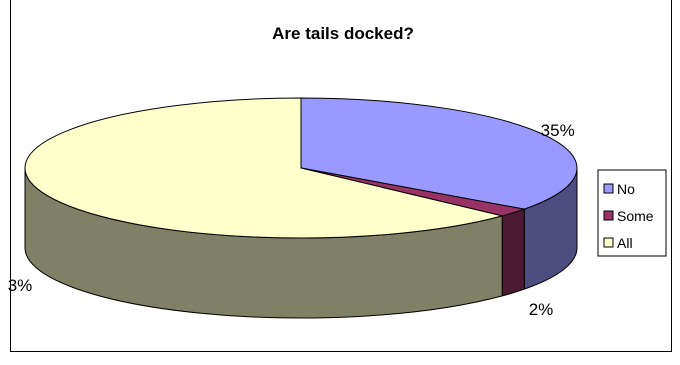 The image size is (680, 365). Describe the element at coordinates (608, 242) in the screenshot. I see `legend-swatch-all` at that location.